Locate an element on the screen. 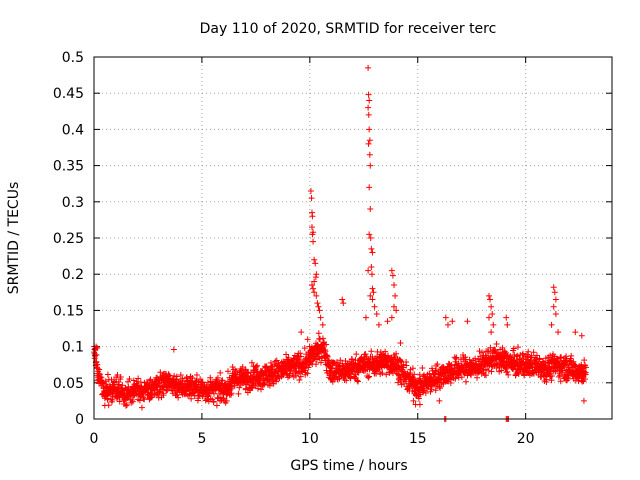 The image size is (640, 480). y-tick-label: 0.15 is located at coordinates (68, 311).